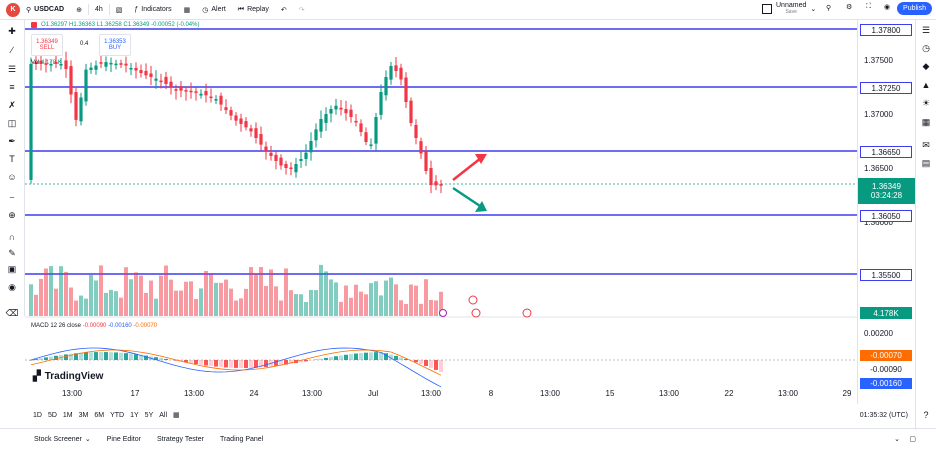 This screenshot has width=936, height=449. I want to click on layout-menu: Unnamed Save ⌄, so click(789, 9).